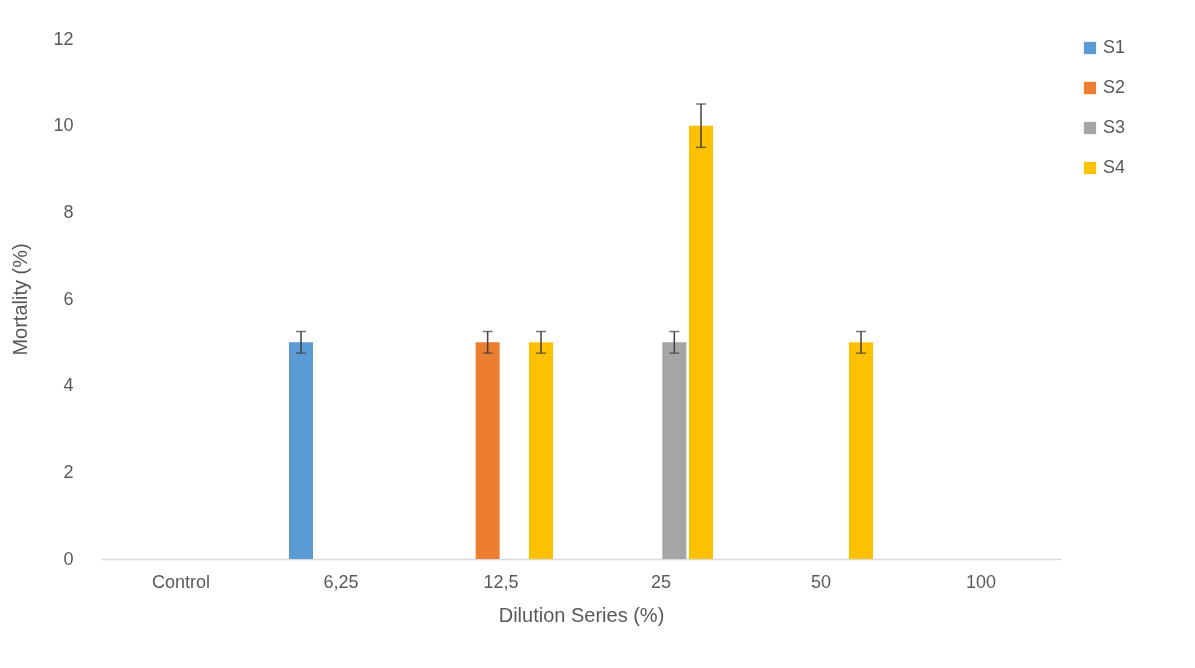 Image resolution: width=1195 pixels, height=668 pixels. What do you see at coordinates (68, 211) in the screenshot?
I see `y-tick-label: 8` at bounding box center [68, 211].